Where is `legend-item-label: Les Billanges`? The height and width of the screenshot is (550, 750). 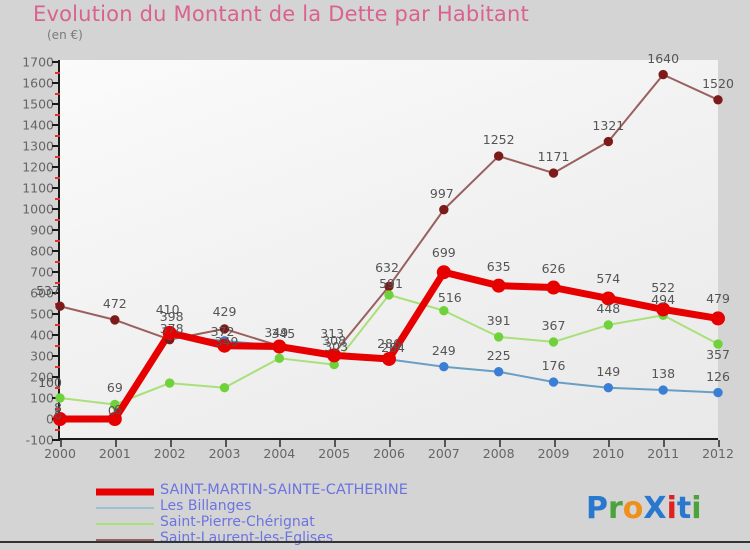
legend-item-label: Les Billanges is located at coordinates (206, 506).